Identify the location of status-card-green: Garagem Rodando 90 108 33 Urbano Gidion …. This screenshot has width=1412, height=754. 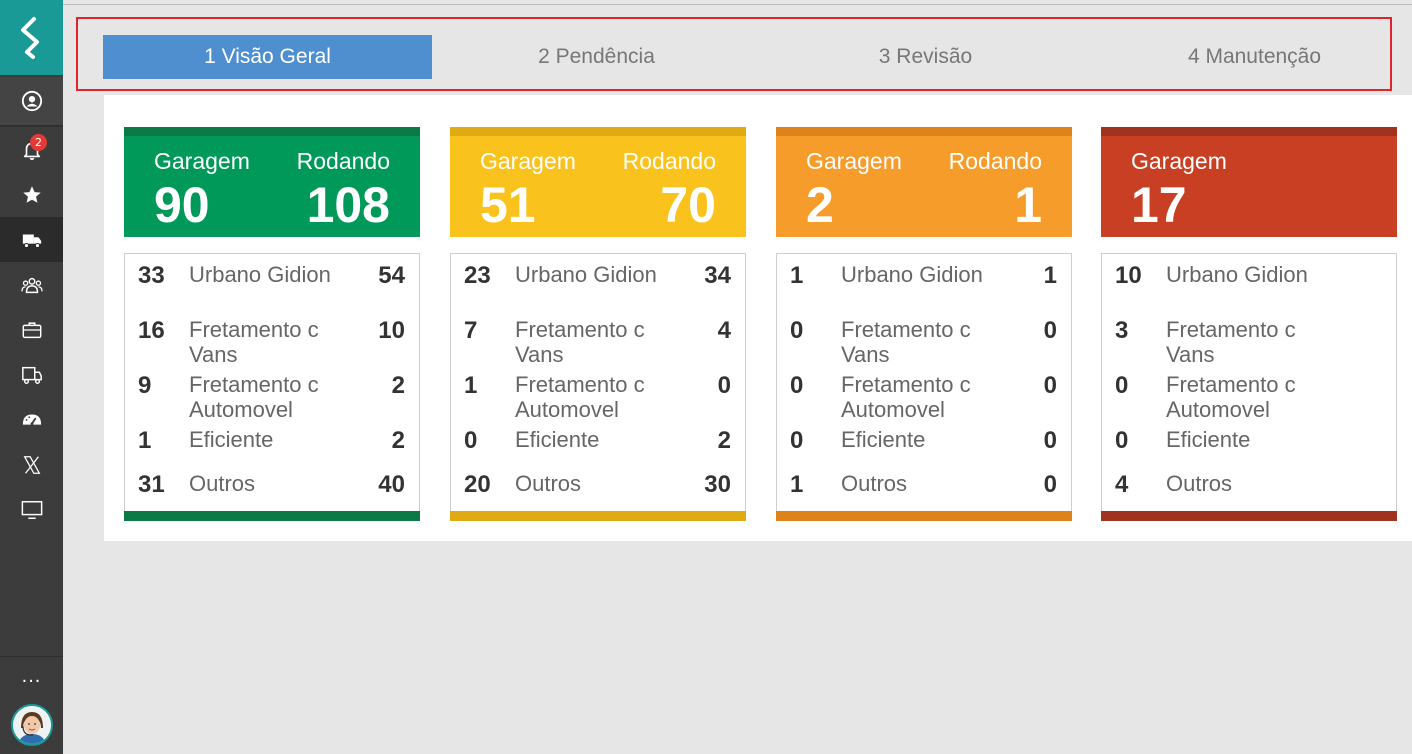
(272, 324).